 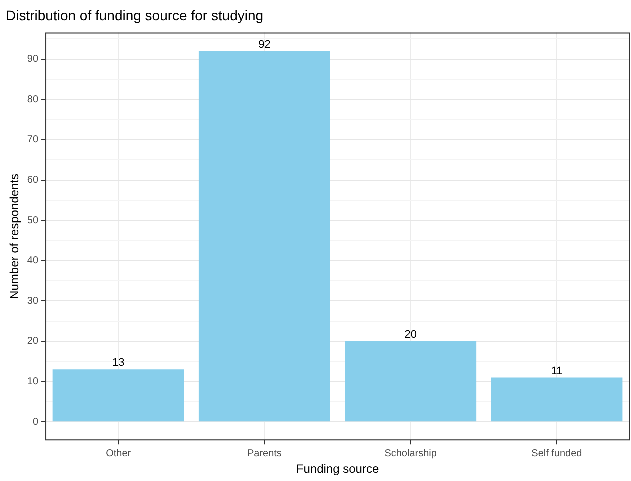 What do you see at coordinates (338, 469) in the screenshot?
I see `x-axis-title: Funding source` at bounding box center [338, 469].